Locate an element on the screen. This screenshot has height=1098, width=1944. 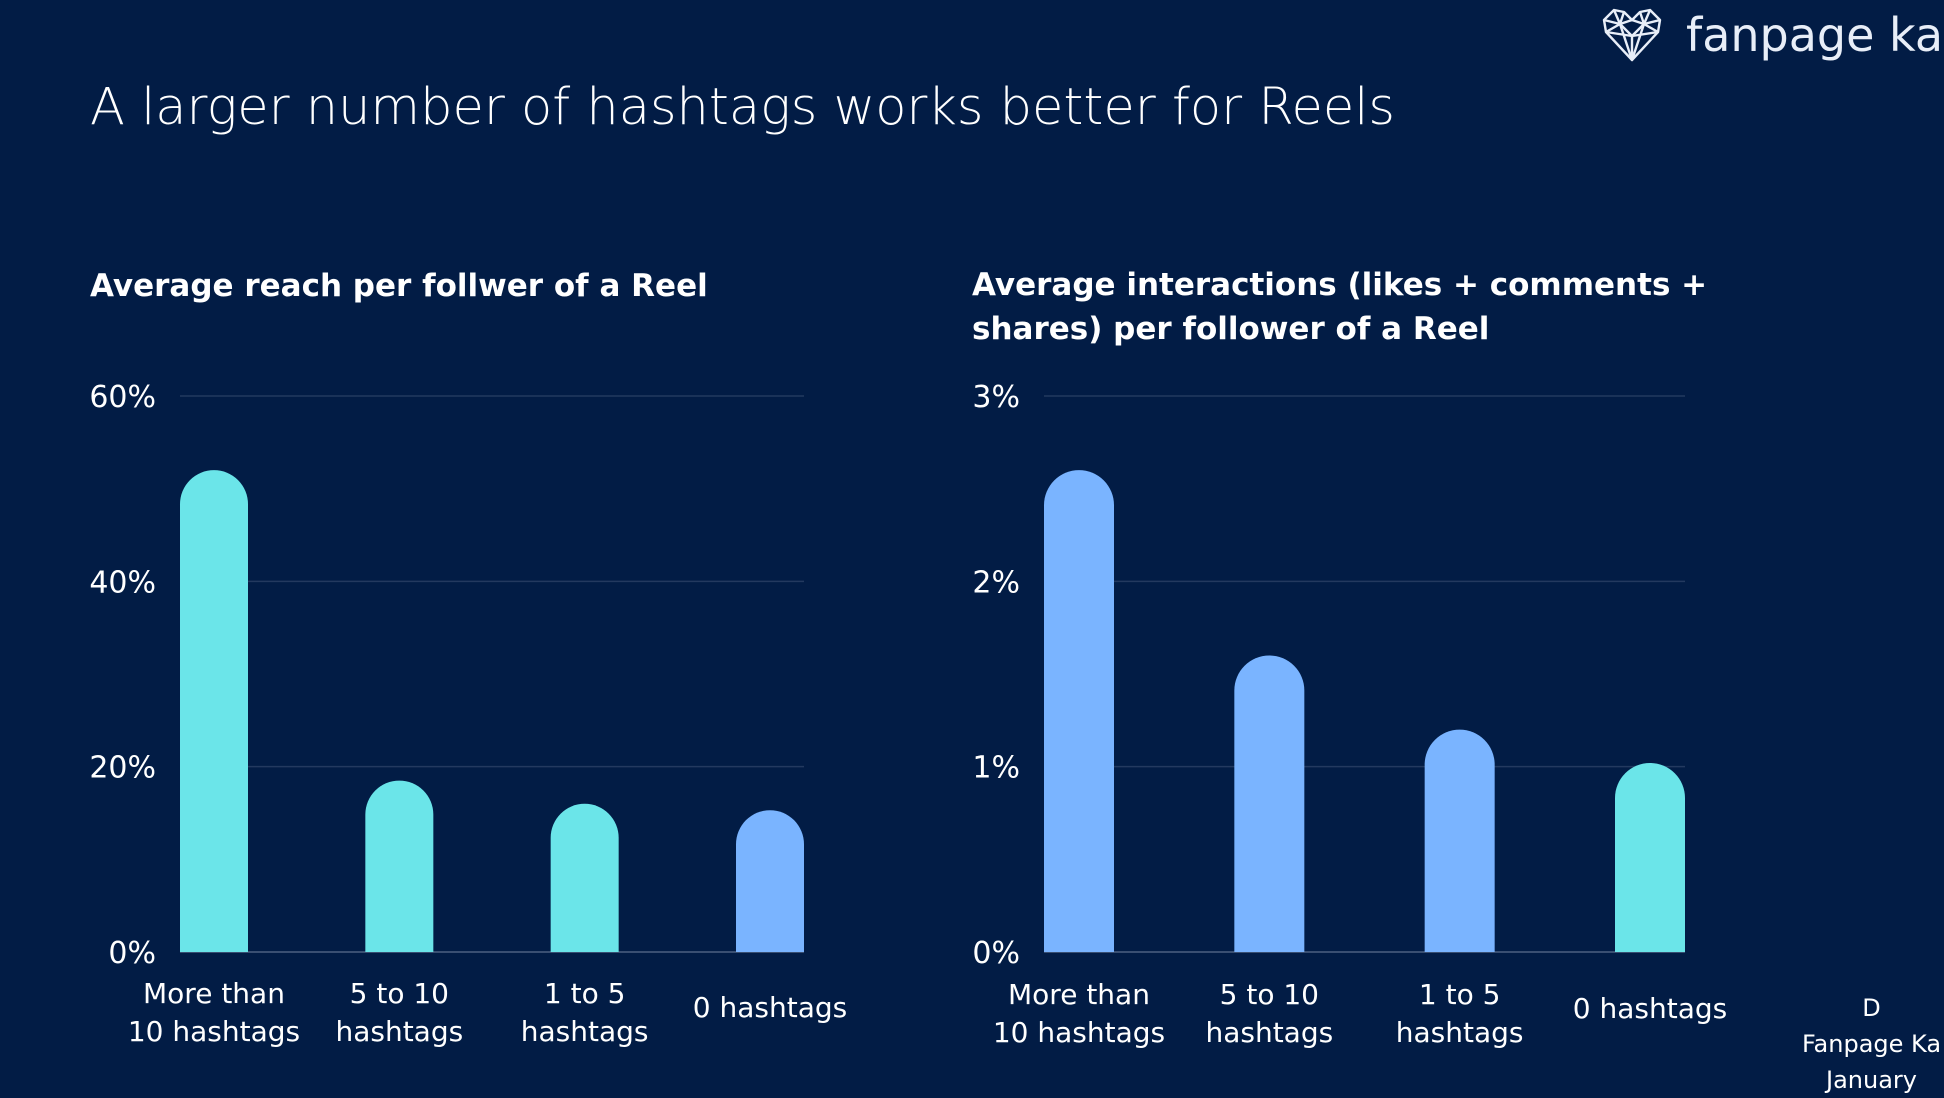
y-tick-label: 3% is located at coordinates (996, 397).